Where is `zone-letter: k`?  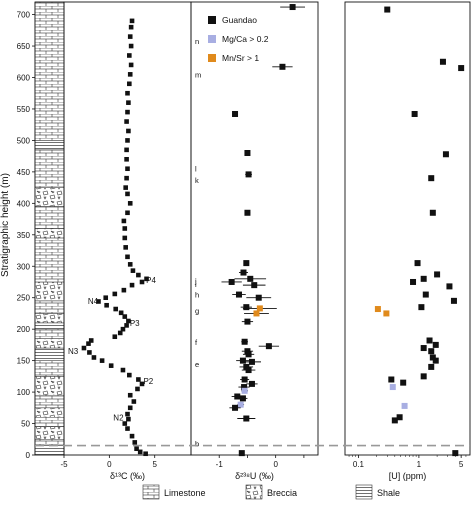 zone-letter: k is located at coordinates (197, 180).